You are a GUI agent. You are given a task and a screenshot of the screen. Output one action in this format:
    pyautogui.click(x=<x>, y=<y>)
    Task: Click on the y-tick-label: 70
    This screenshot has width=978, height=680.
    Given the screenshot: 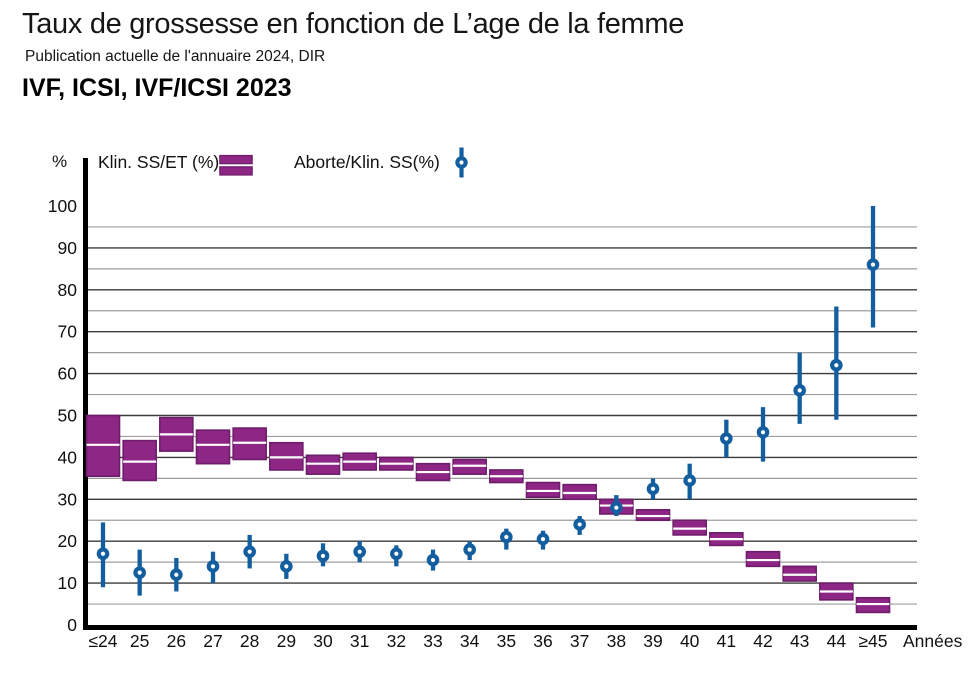 What is the action you would take?
    pyautogui.click(x=68, y=332)
    